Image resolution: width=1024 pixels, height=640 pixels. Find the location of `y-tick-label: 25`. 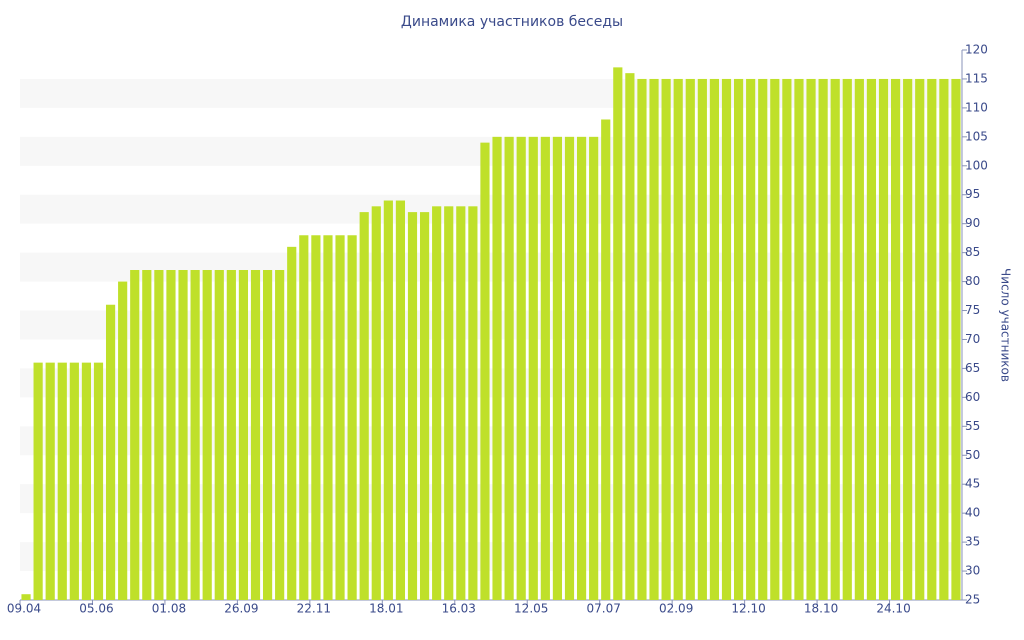

y-tick-label: 25 is located at coordinates (972, 600).